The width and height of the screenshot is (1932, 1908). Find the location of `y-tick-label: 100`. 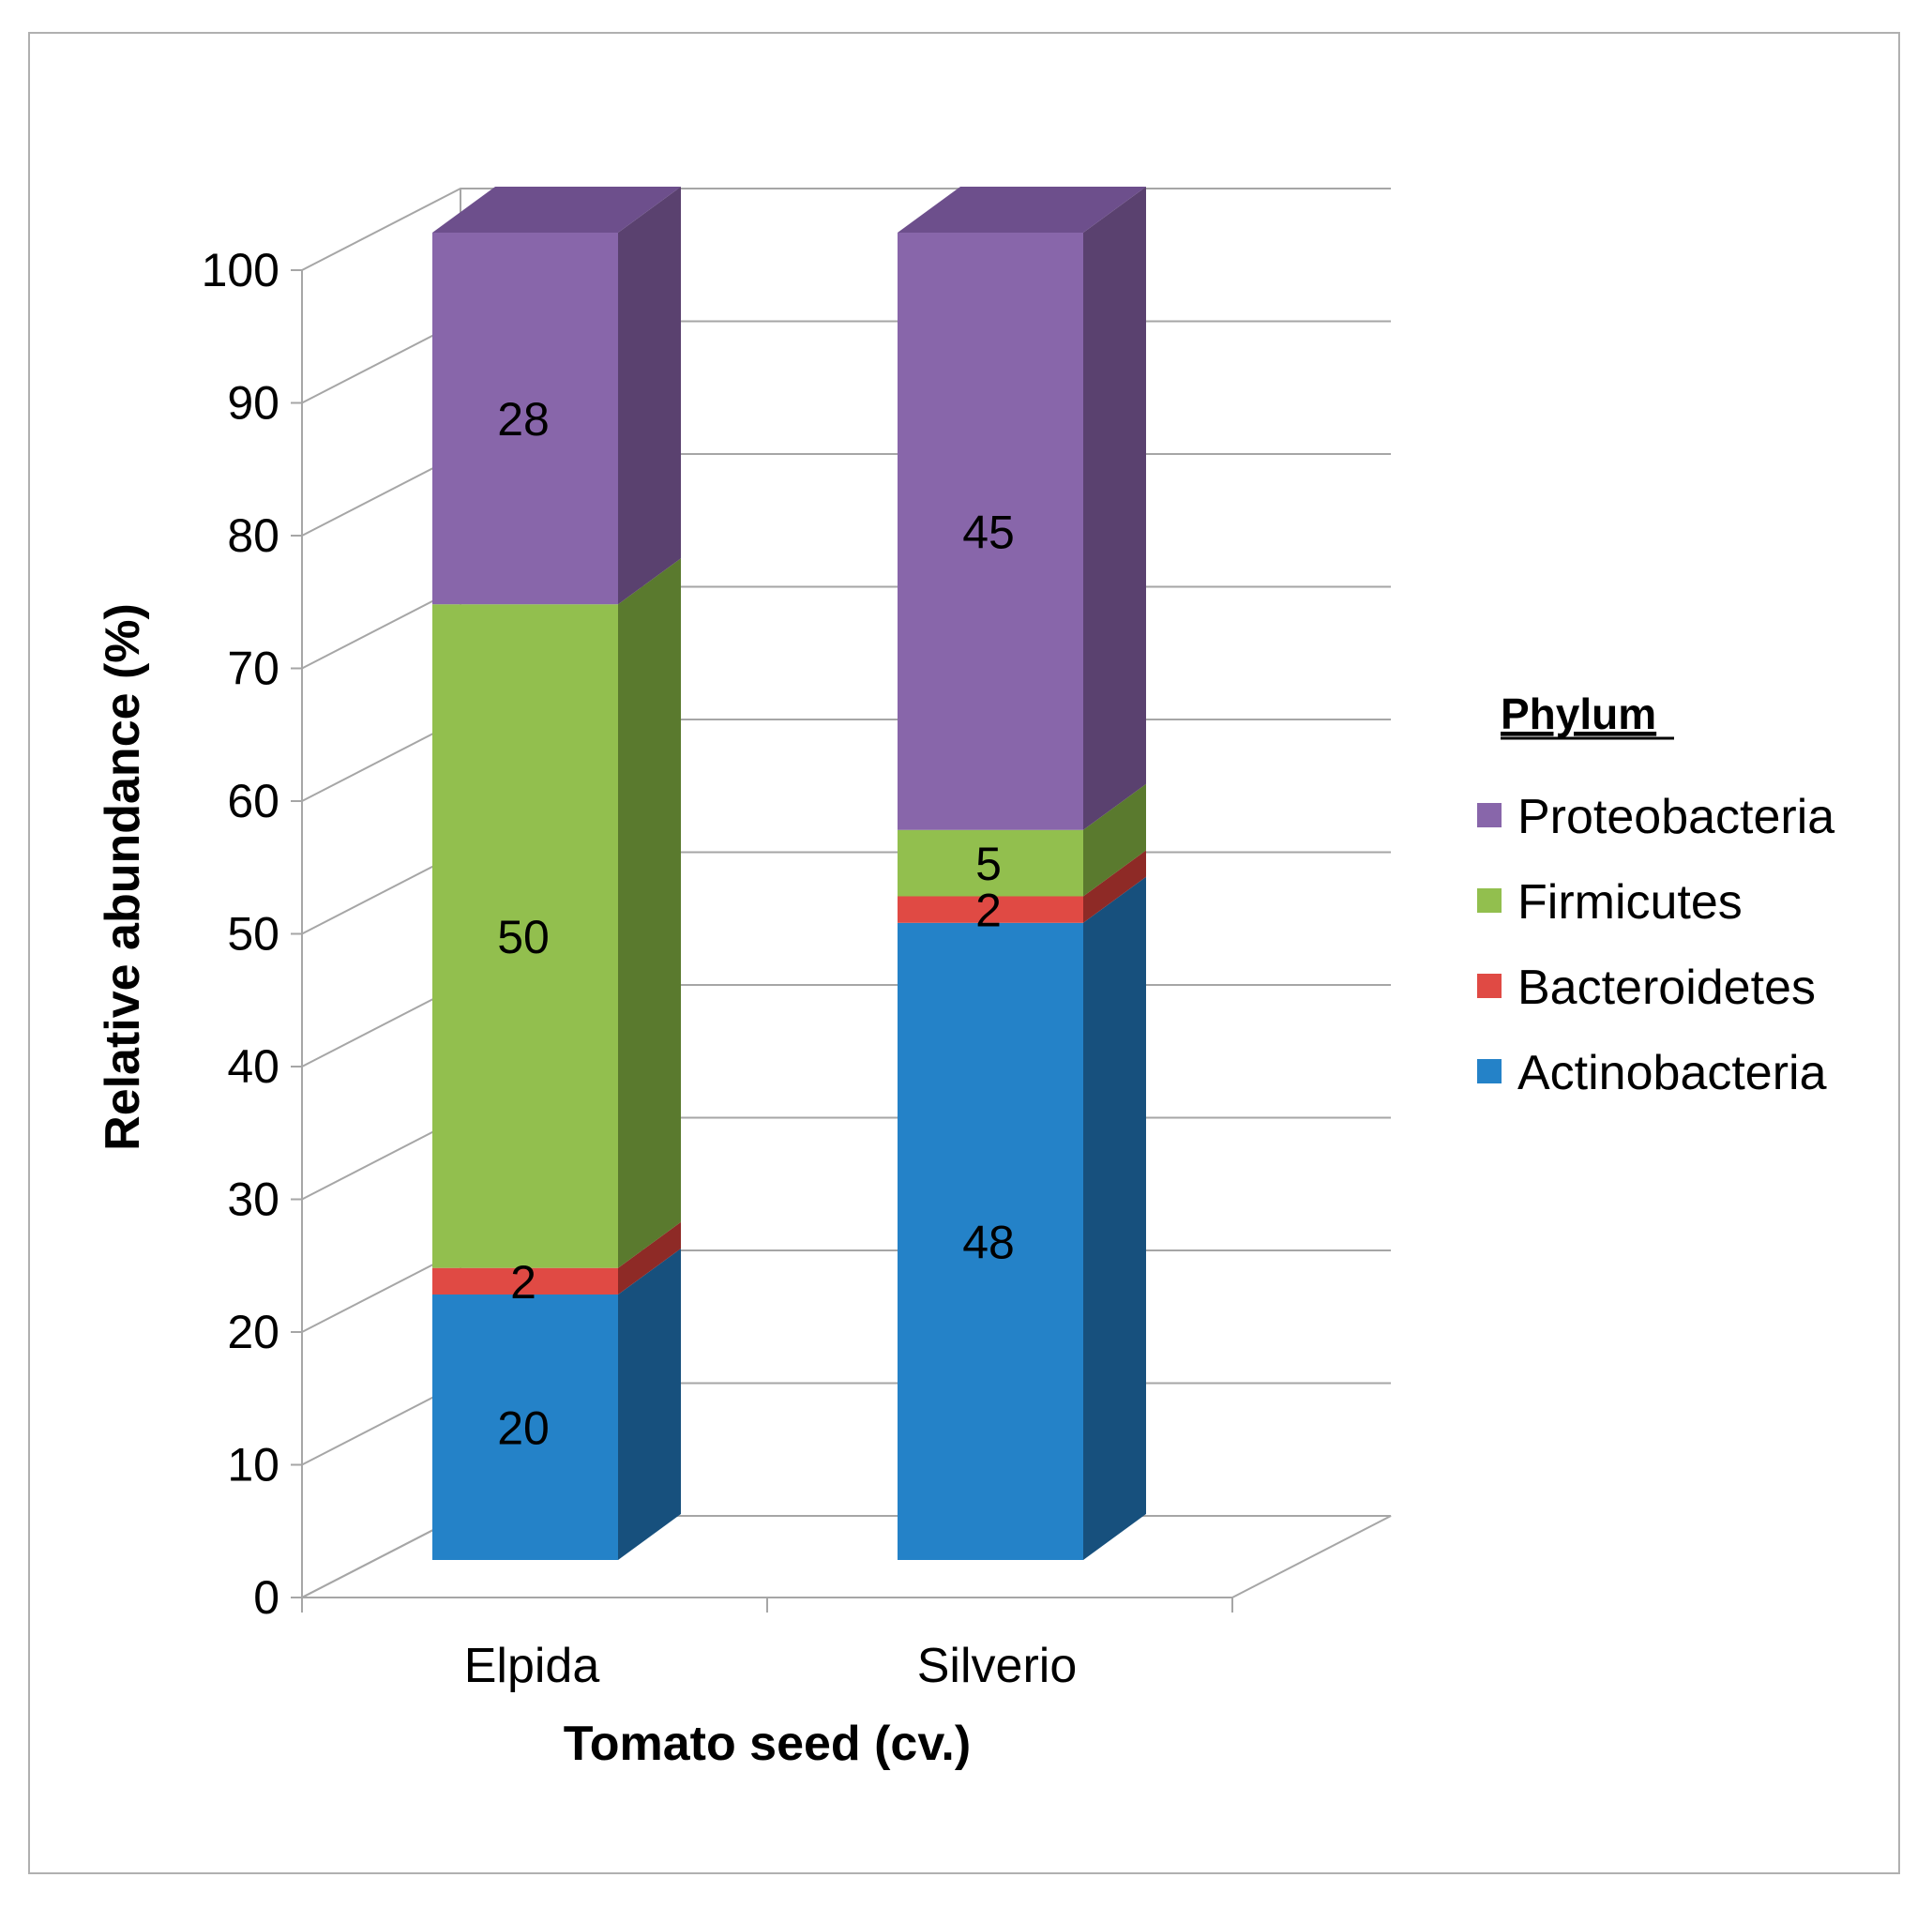

y-tick-label: 100 is located at coordinates (240, 270).